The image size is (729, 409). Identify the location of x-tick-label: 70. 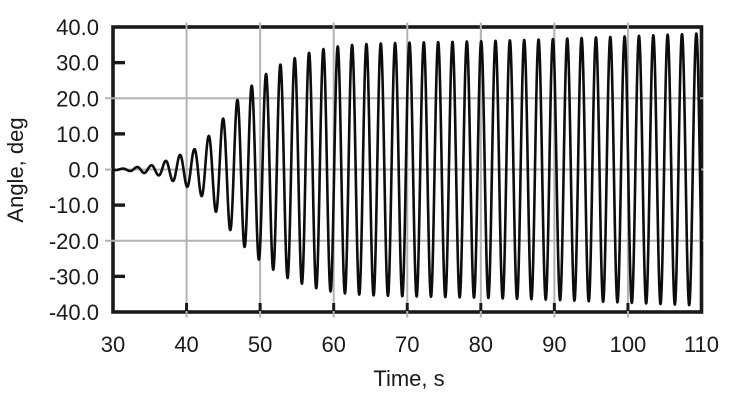
(407, 344).